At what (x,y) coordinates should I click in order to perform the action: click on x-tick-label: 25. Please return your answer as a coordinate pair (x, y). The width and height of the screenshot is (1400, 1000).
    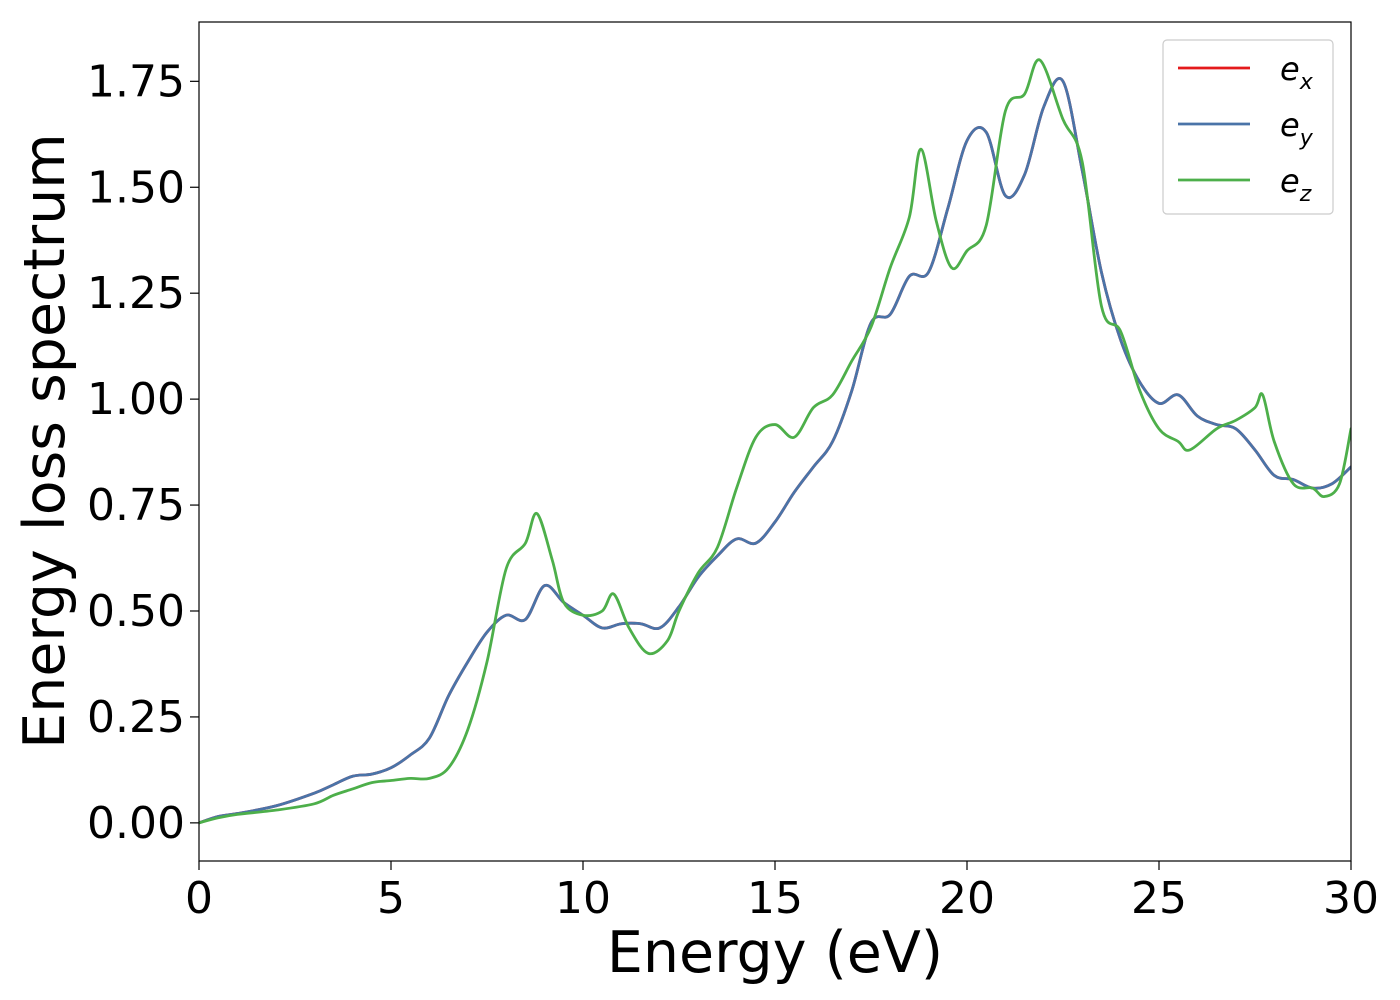
    Looking at the image, I should click on (1159, 898).